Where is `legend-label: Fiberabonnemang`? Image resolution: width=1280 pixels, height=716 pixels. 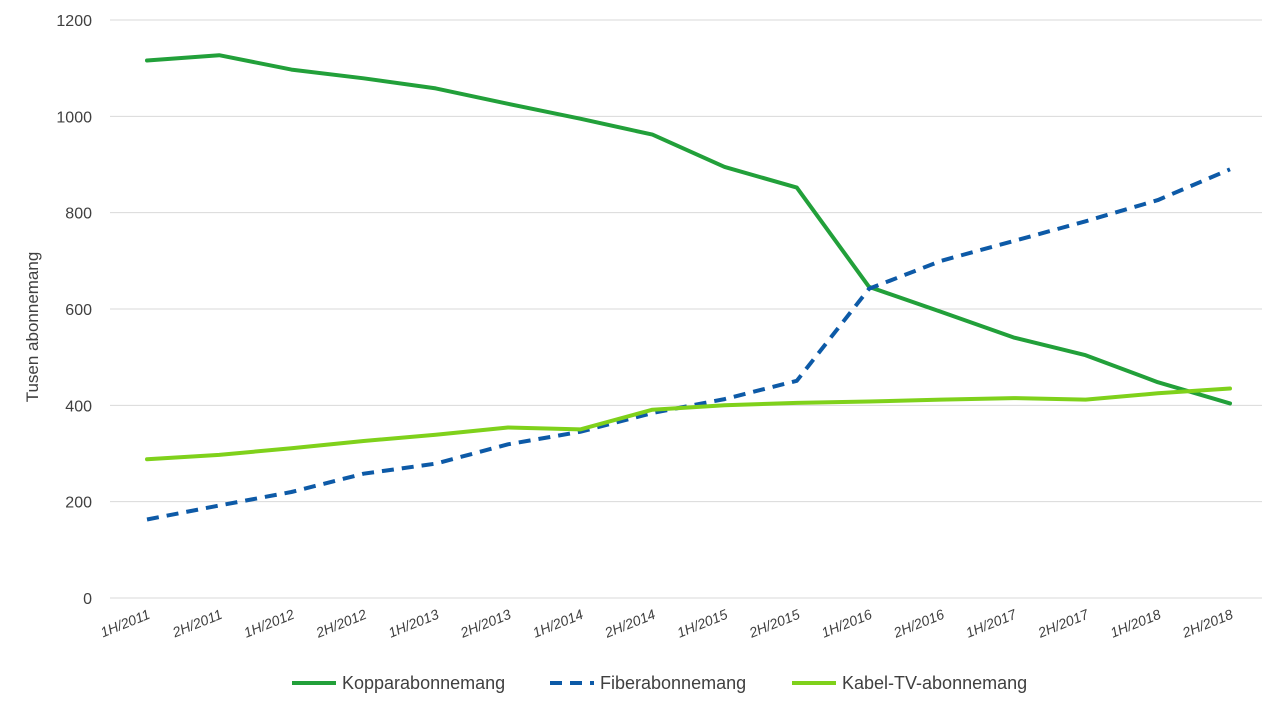 legend-label: Fiberabonnemang is located at coordinates (673, 683).